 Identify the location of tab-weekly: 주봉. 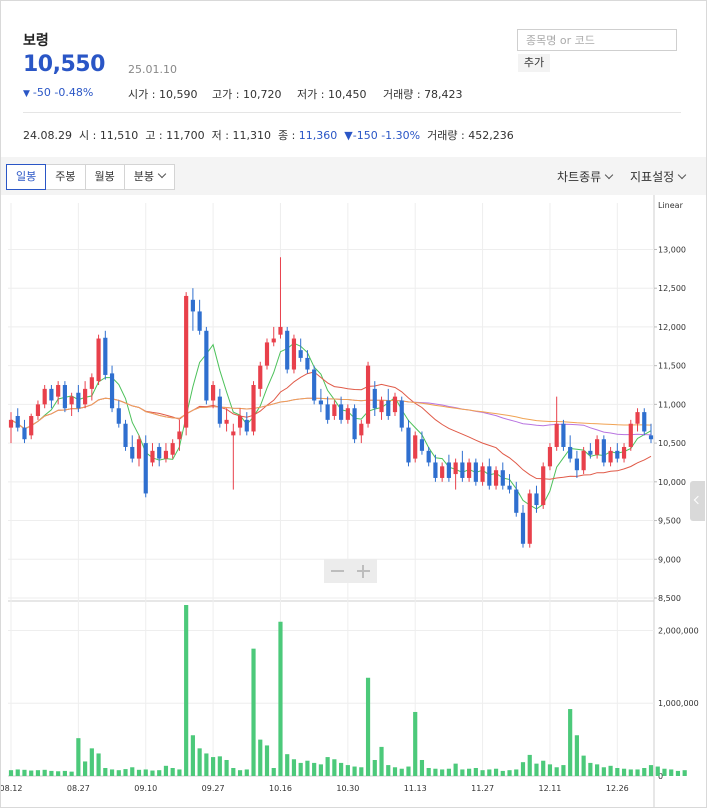
(66, 177).